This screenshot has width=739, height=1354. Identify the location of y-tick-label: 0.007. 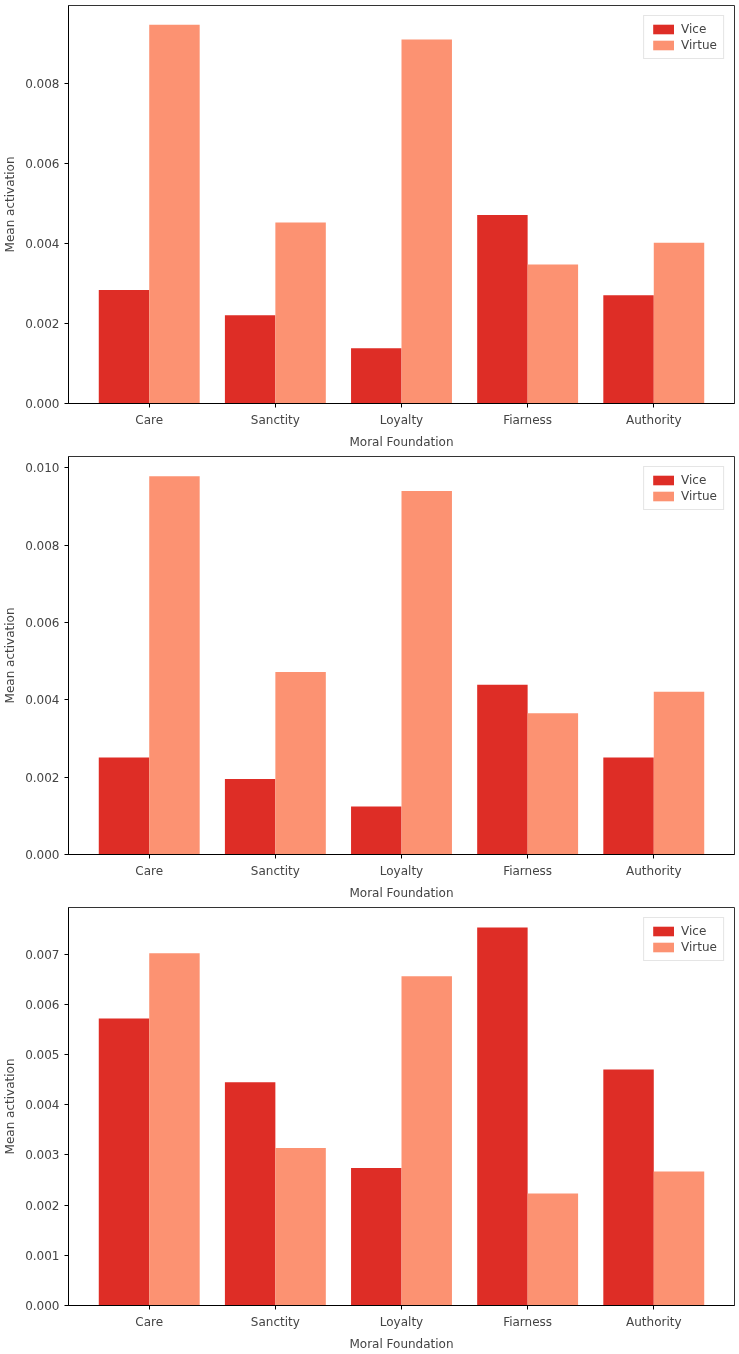
(42, 954).